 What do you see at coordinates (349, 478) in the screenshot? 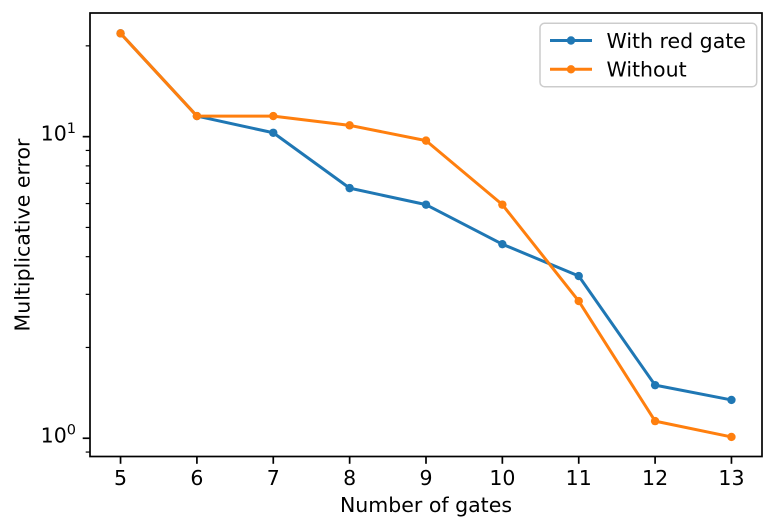
I see `x-tick-label: 8` at bounding box center [349, 478].